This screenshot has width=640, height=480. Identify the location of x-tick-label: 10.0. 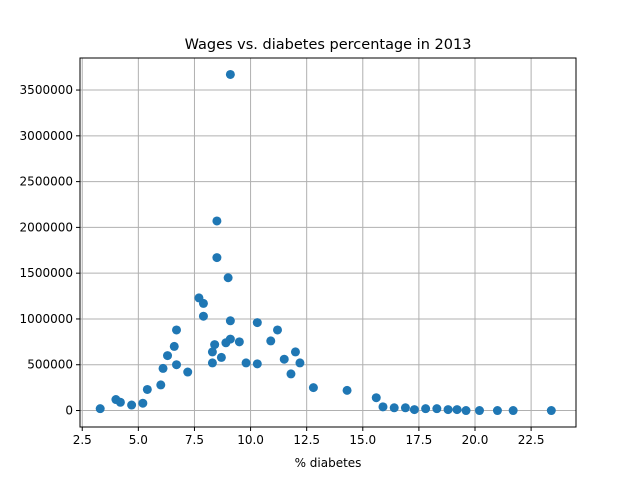
(250, 440).